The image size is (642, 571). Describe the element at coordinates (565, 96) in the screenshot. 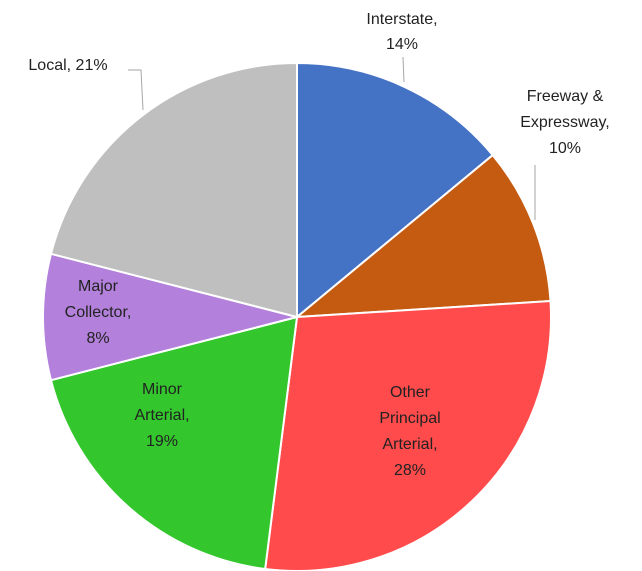

I see `data-label-line: Freeway &` at that location.